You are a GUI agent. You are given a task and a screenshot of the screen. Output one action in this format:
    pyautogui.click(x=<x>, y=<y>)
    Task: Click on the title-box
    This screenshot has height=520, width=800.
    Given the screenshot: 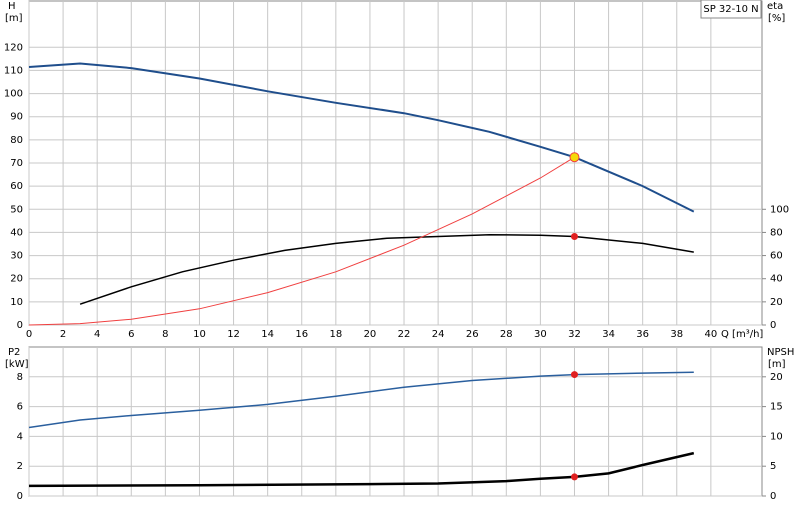 What is the action you would take?
    pyautogui.click(x=731, y=9)
    